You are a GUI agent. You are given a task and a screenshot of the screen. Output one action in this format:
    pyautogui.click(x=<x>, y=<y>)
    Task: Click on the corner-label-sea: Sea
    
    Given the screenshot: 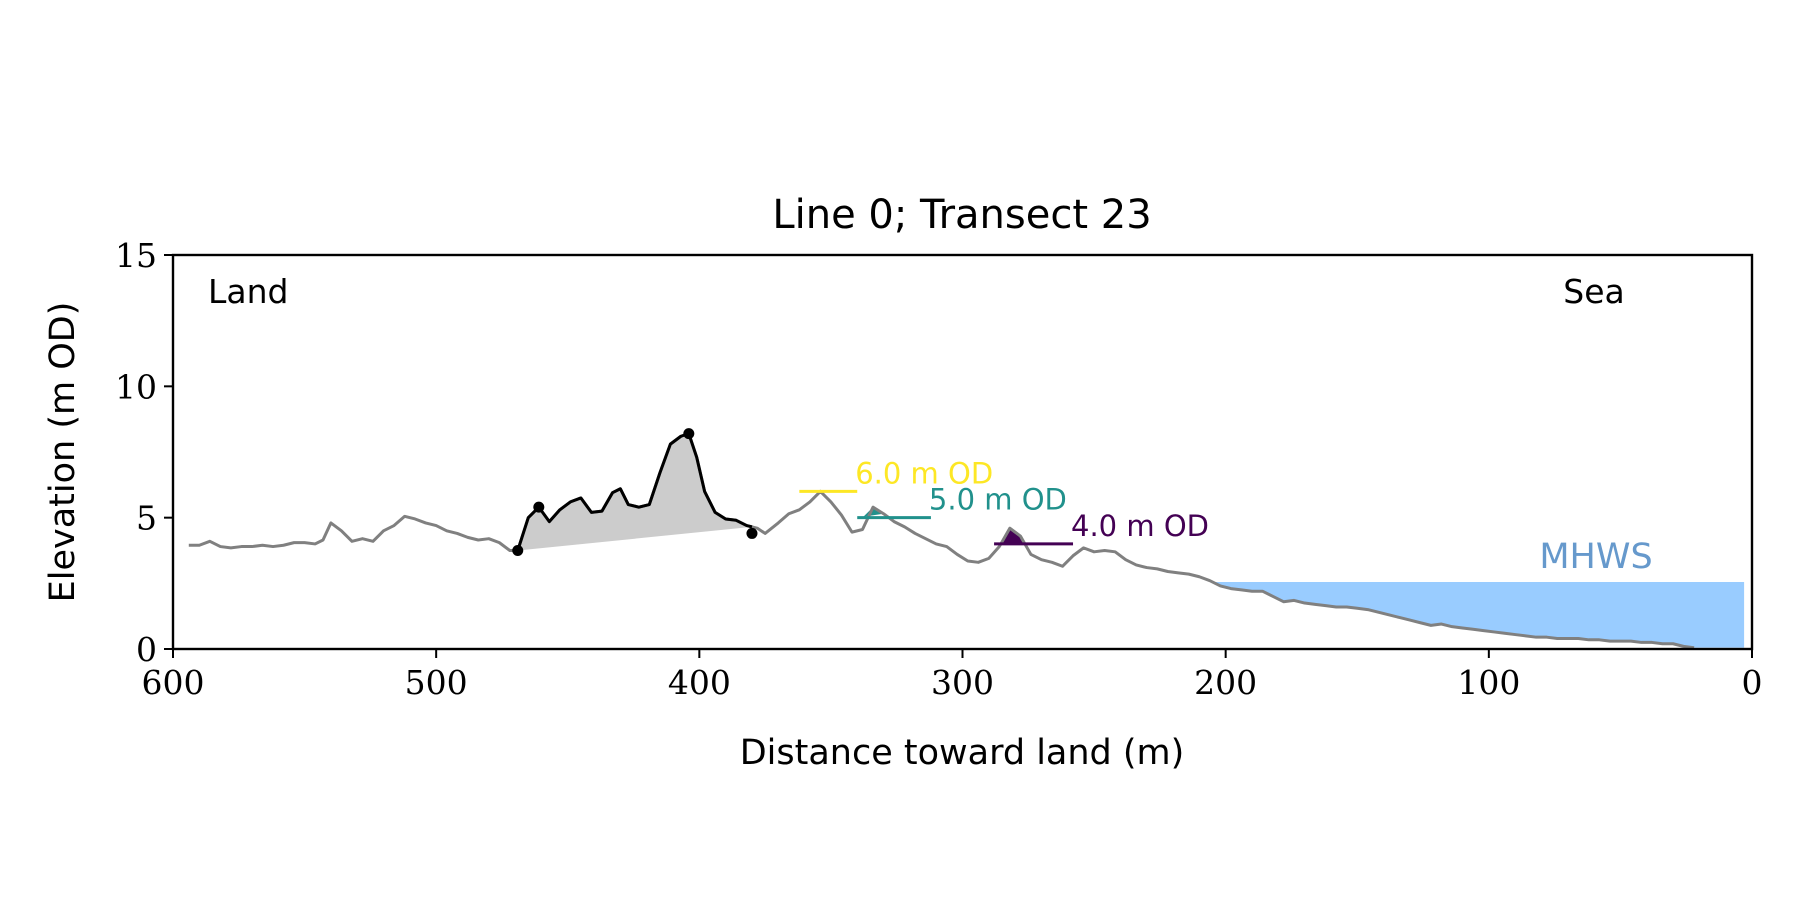 What is the action you would take?
    pyautogui.click(x=1593, y=291)
    